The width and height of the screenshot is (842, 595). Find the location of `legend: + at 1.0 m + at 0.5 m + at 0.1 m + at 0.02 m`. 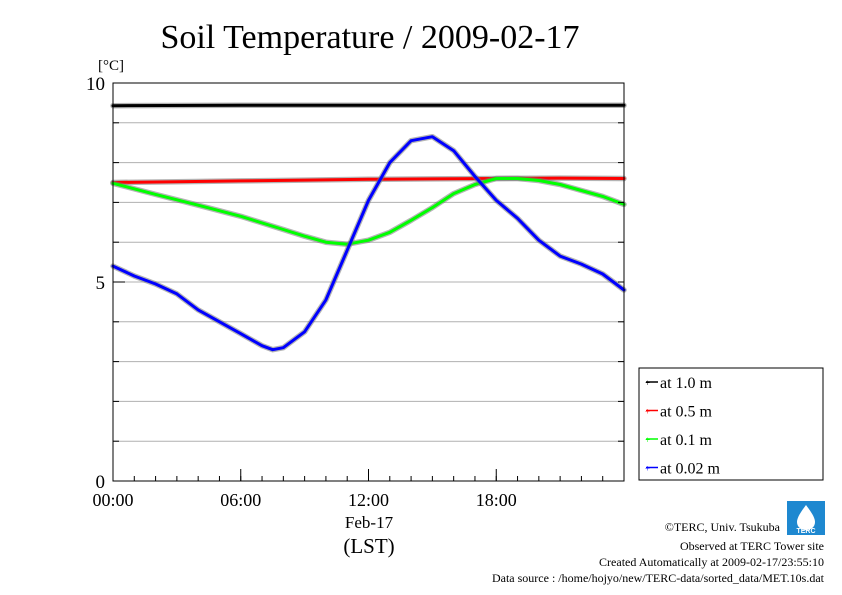

legend: + at 1.0 m + at 0.5 m + at 0.1 m + at 0.02 m is located at coordinates (731, 424).